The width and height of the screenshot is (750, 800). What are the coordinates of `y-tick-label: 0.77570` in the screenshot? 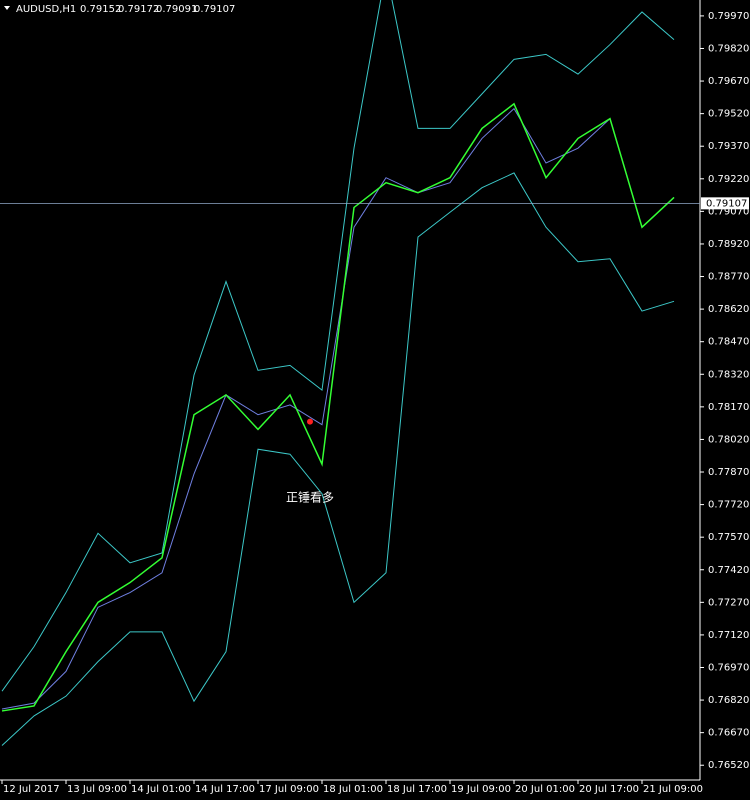 It's located at (728, 537).